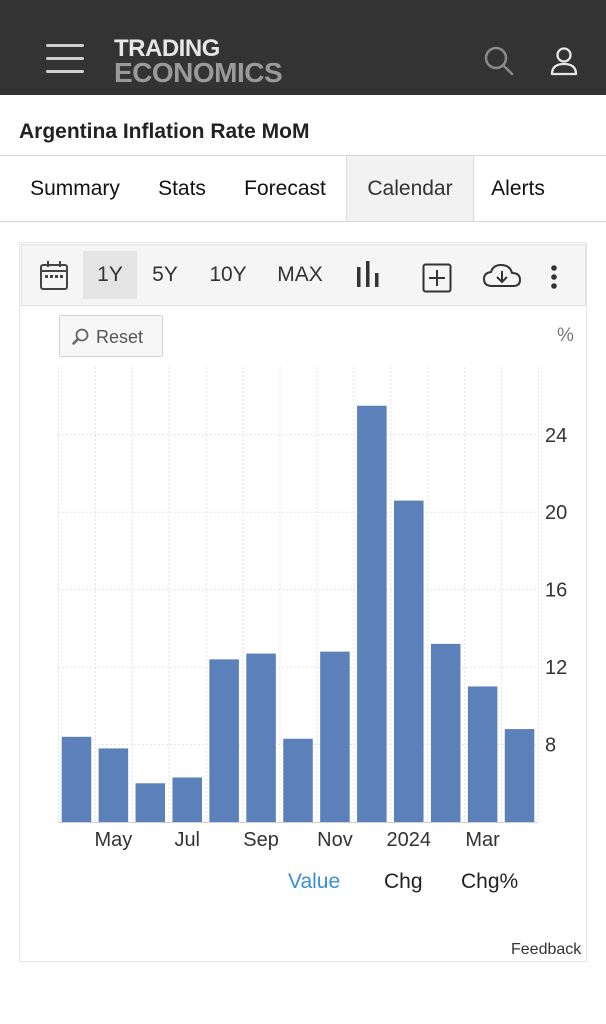  What do you see at coordinates (403, 881) in the screenshot?
I see `mode-chg-link: Chg` at bounding box center [403, 881].